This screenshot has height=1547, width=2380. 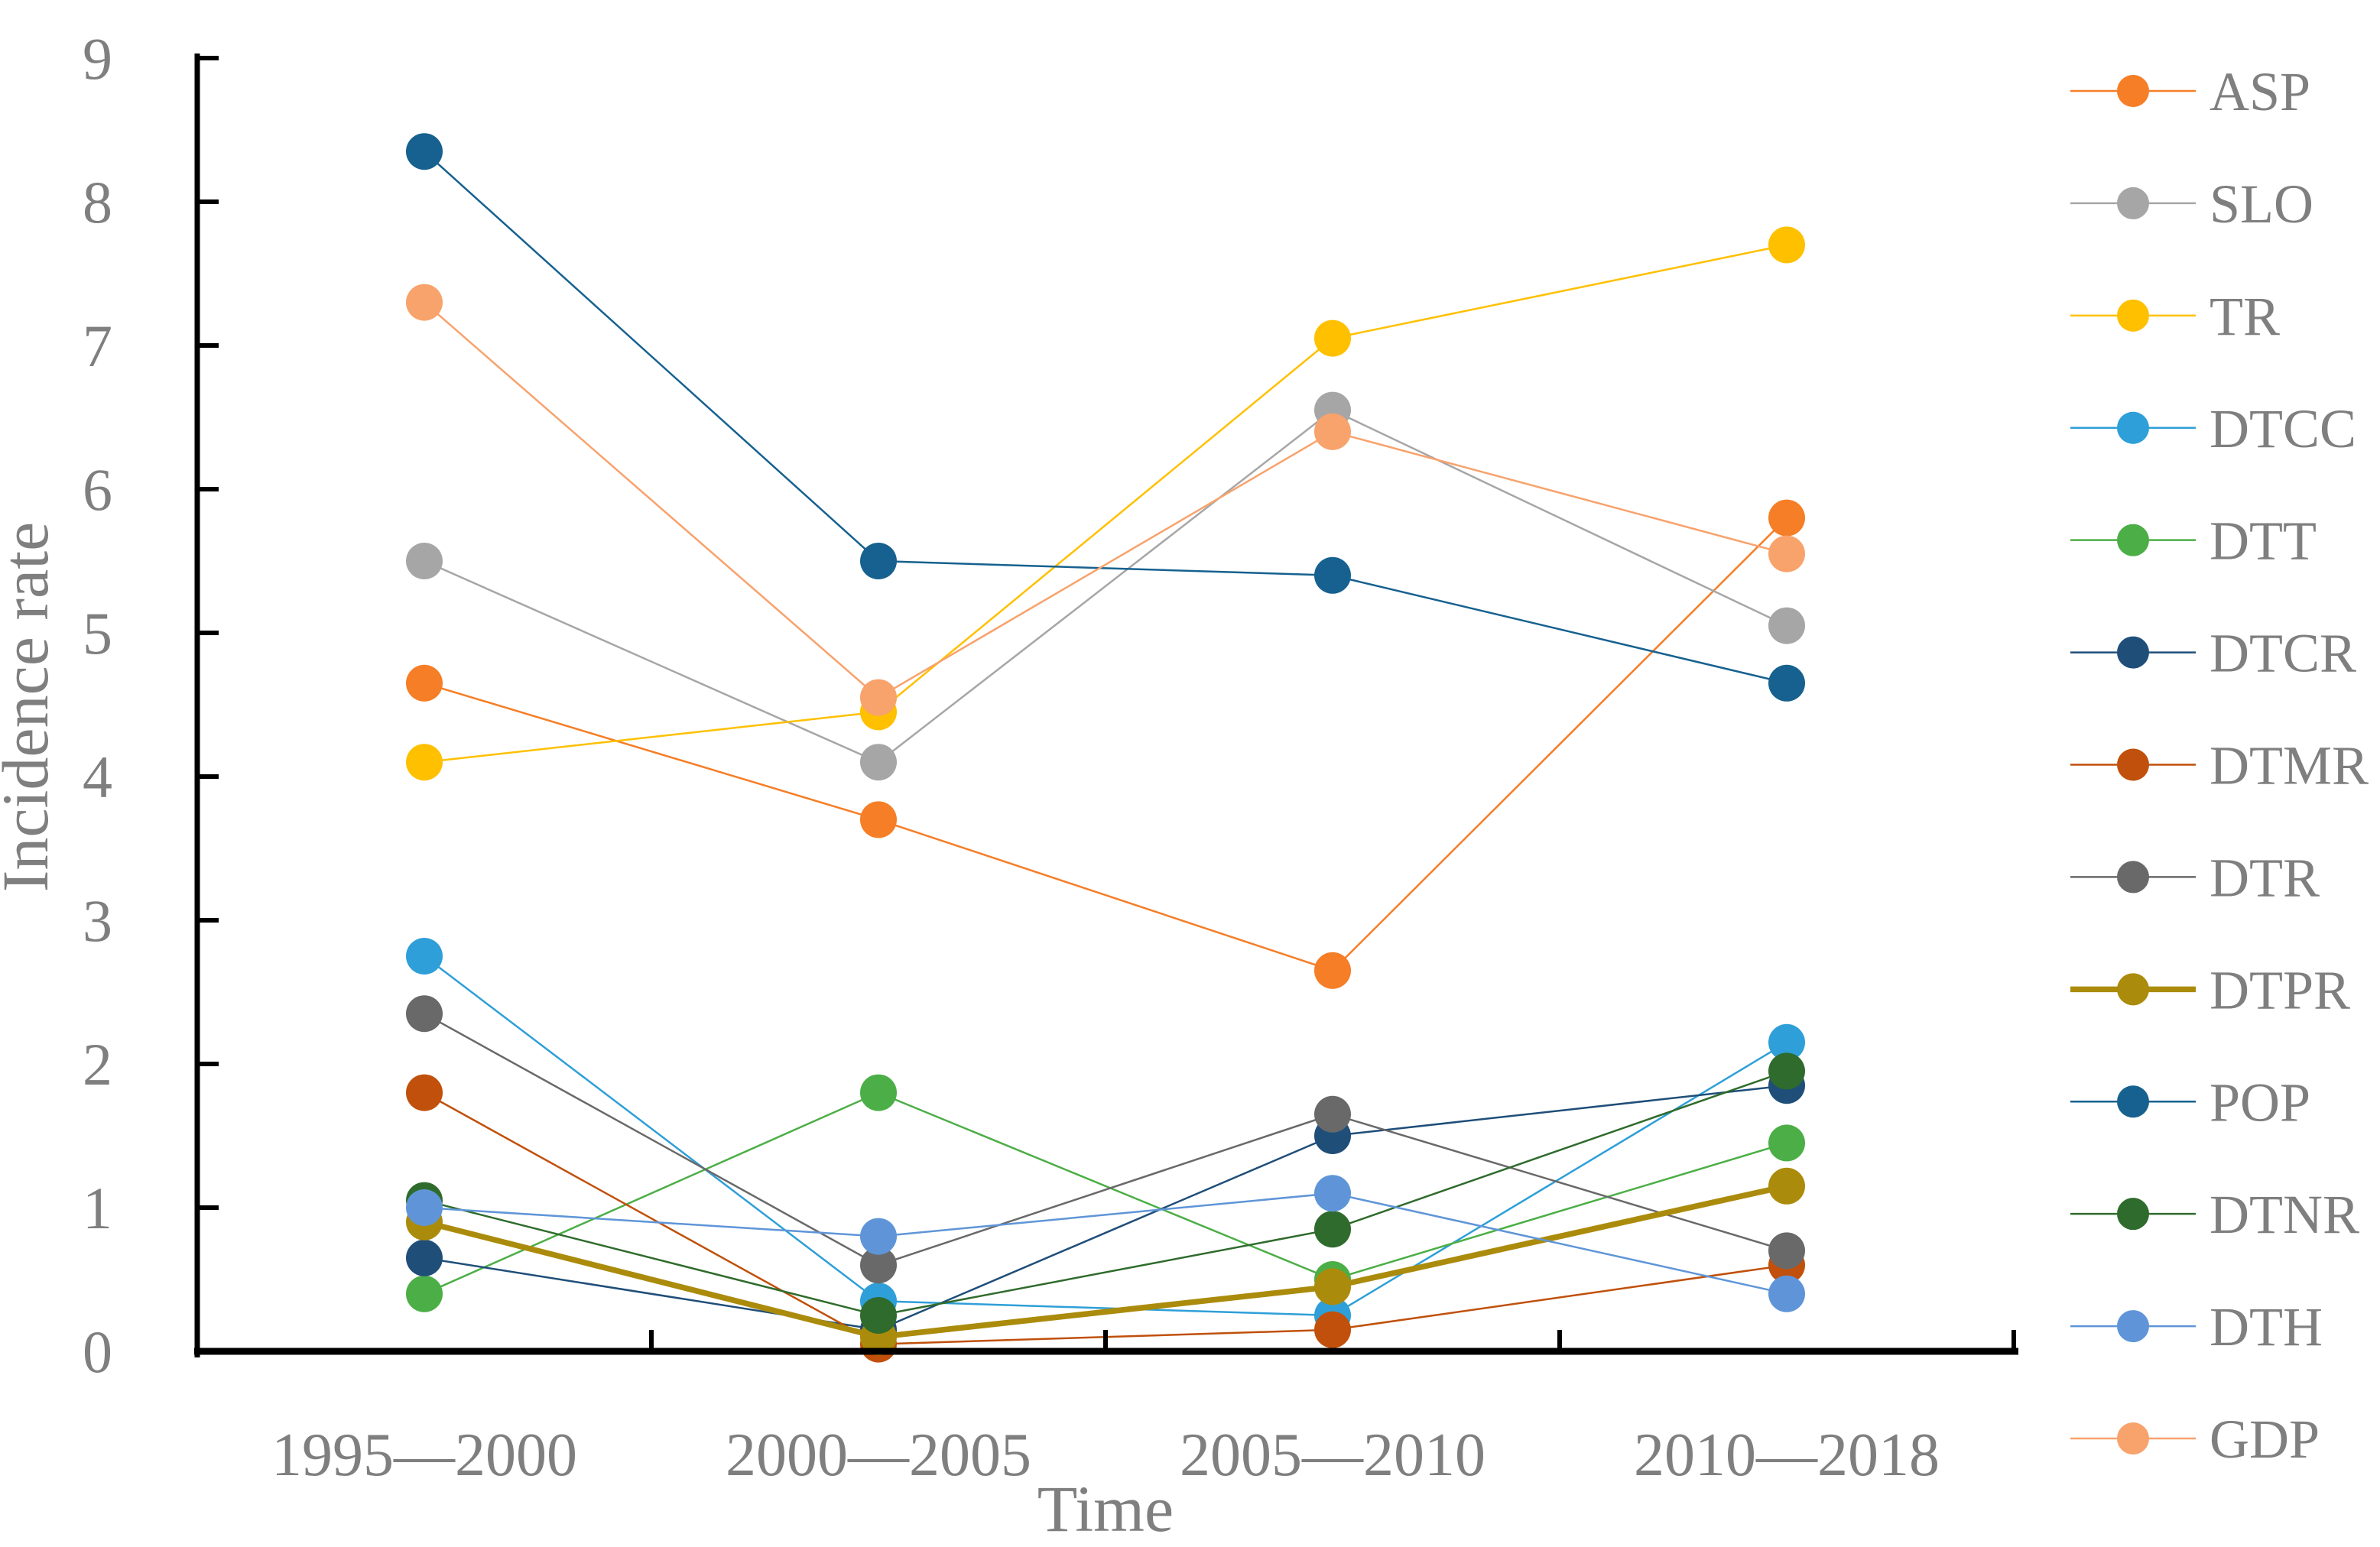 What do you see at coordinates (2261, 204) in the screenshot?
I see `legend-label-SLO: SLO` at bounding box center [2261, 204].